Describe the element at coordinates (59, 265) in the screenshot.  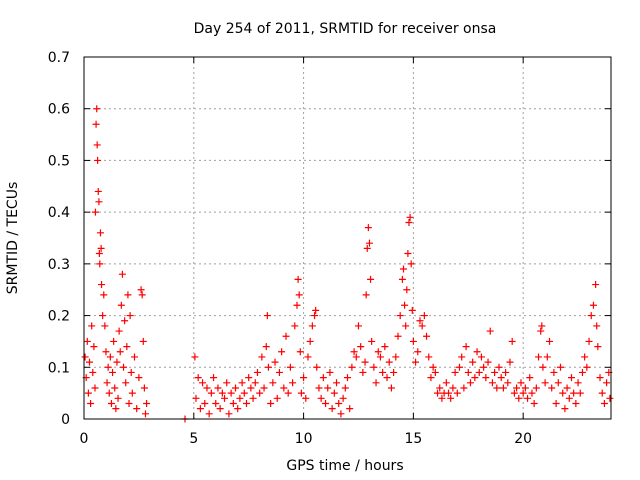
I see `y-tick-label: 0.3` at that location.